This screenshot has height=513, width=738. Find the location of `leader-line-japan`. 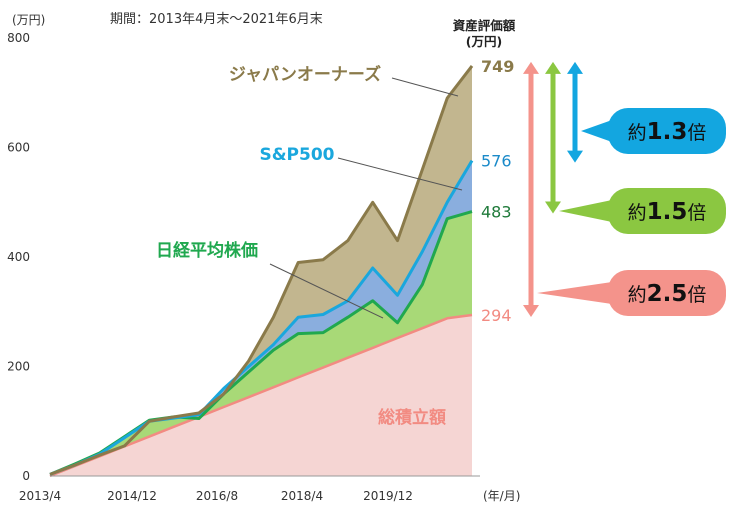

leader-line-japan is located at coordinates (425, 87).